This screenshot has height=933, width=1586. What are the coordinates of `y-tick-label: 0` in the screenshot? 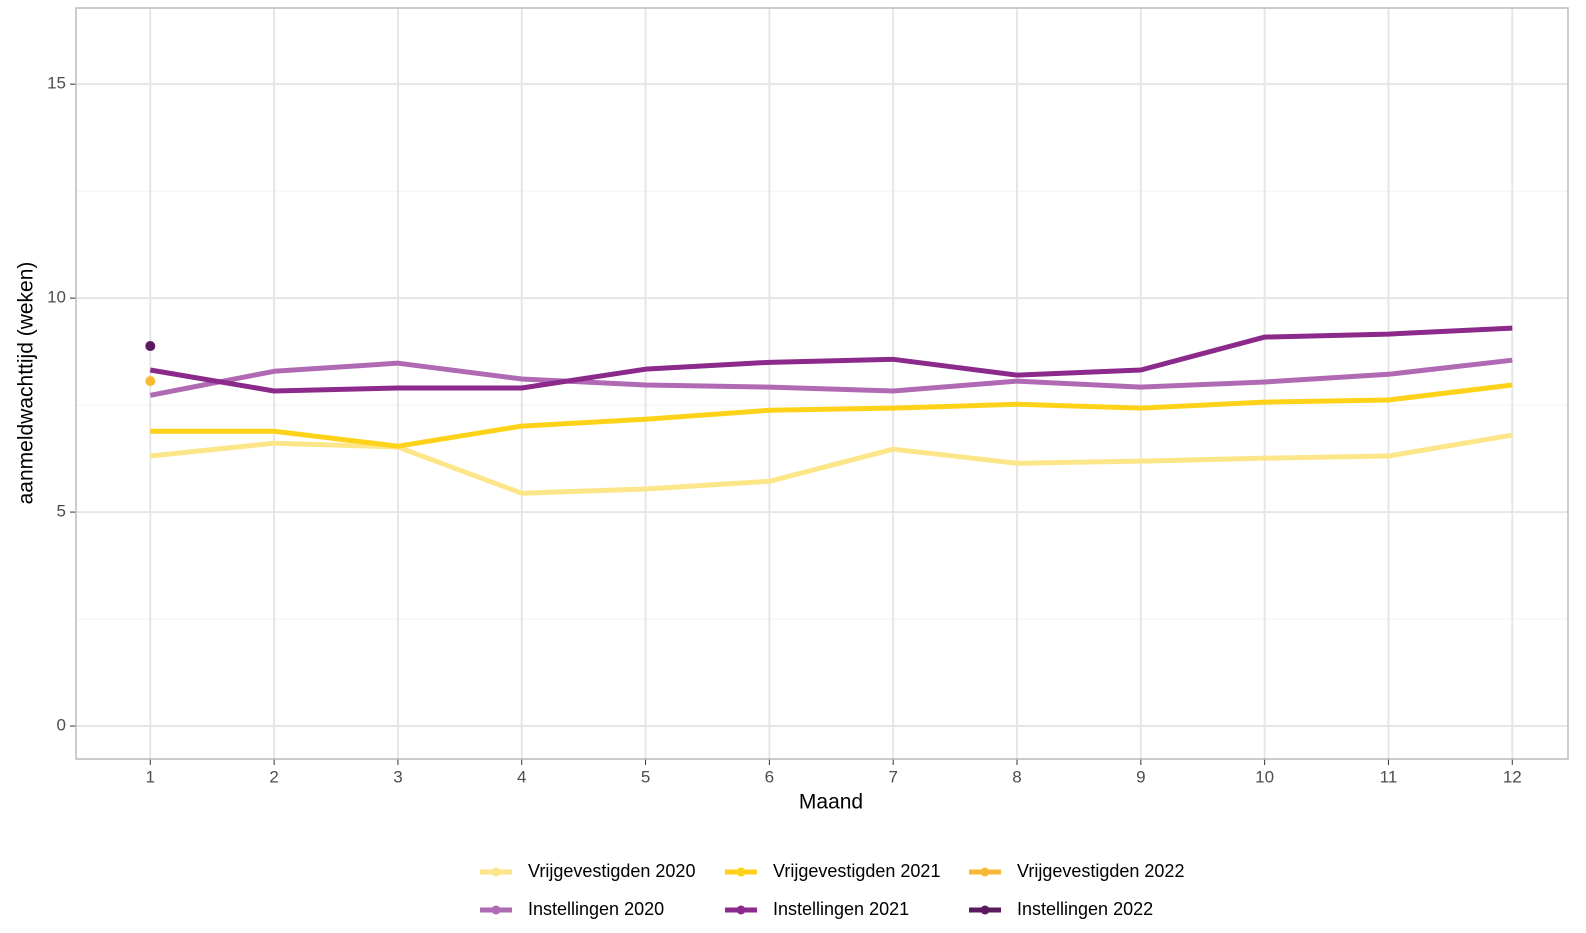 It's located at (61, 725).